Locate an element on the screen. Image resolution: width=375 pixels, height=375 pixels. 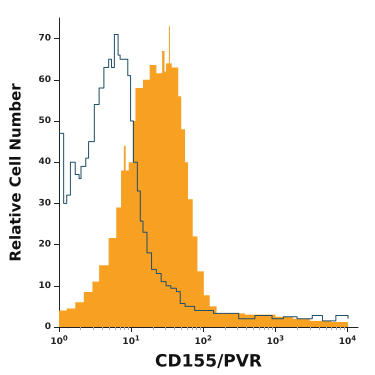
y-tick-label: 30 is located at coordinates (44, 203).